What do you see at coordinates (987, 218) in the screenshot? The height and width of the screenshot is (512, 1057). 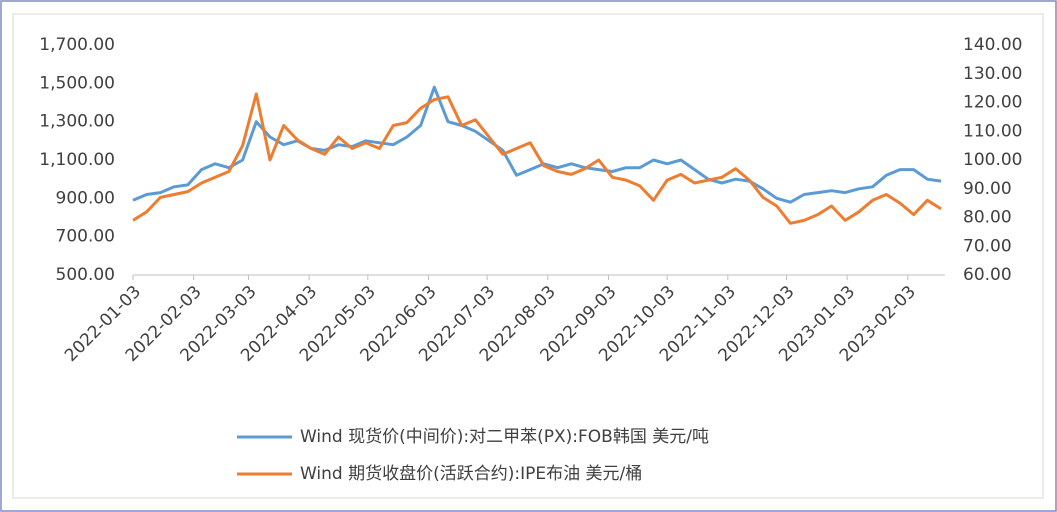 I see `y2-tick-label: 80.00` at bounding box center [987, 218].